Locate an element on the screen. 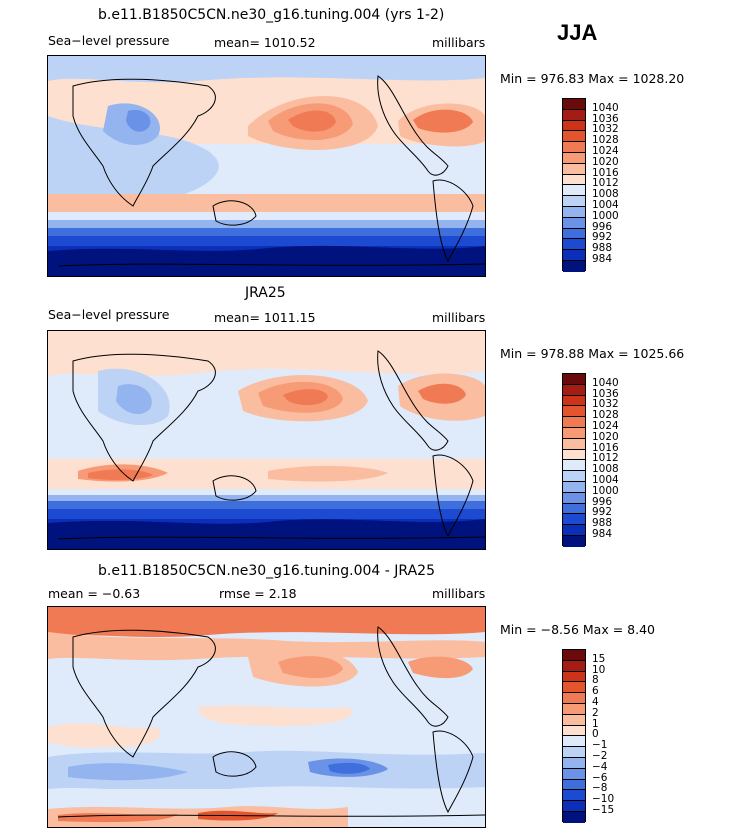  colorbar-tick-label: 1032 is located at coordinates (605, 129).